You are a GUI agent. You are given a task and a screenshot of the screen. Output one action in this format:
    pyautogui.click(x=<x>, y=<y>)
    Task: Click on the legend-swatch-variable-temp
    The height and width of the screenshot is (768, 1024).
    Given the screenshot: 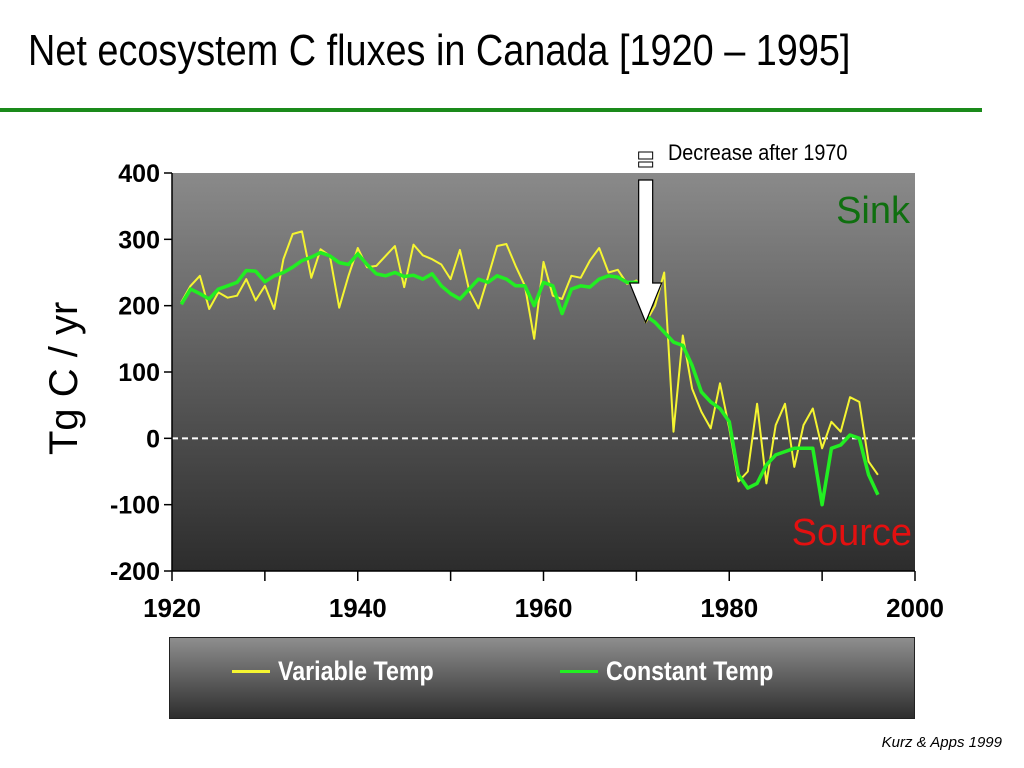 What is the action you would take?
    pyautogui.click(x=251, y=671)
    